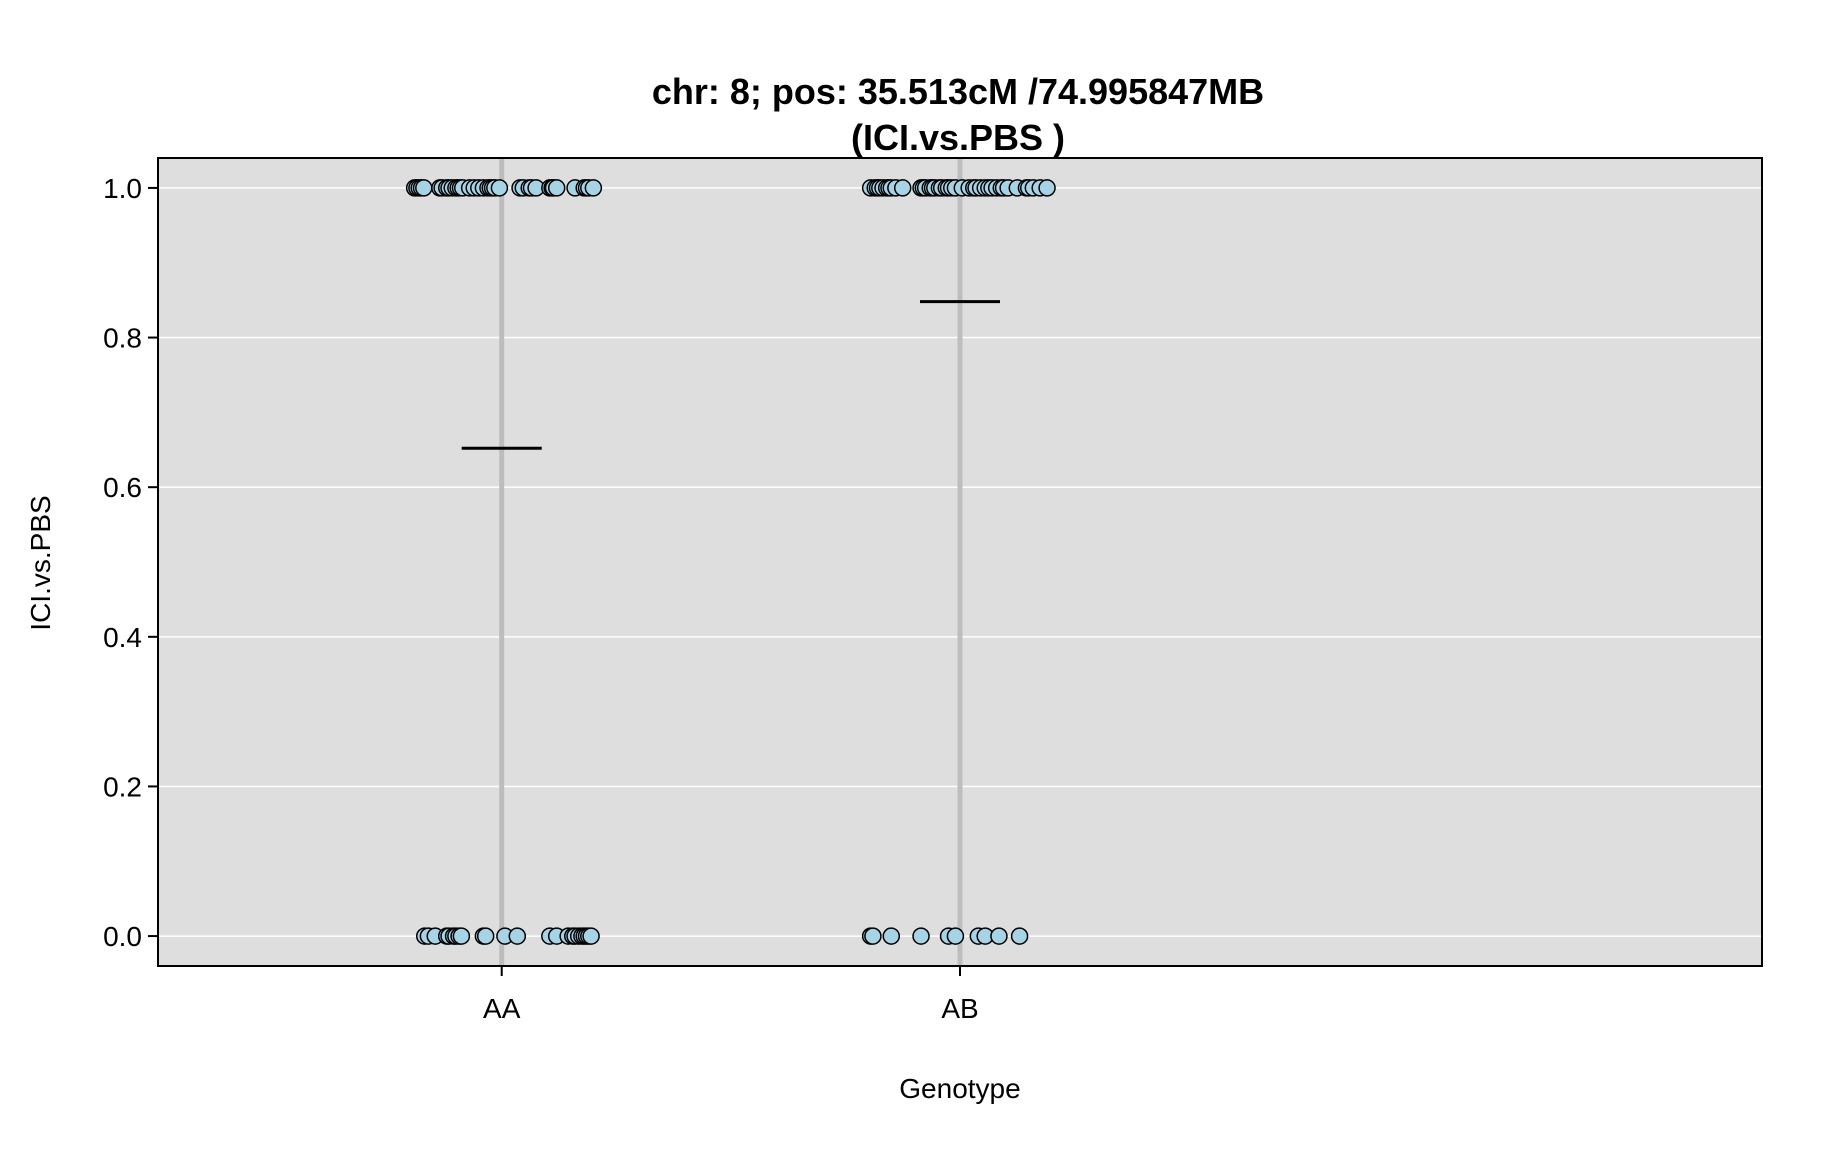  Describe the element at coordinates (122, 188) in the screenshot. I see `y-tick-label: 1.0` at that location.